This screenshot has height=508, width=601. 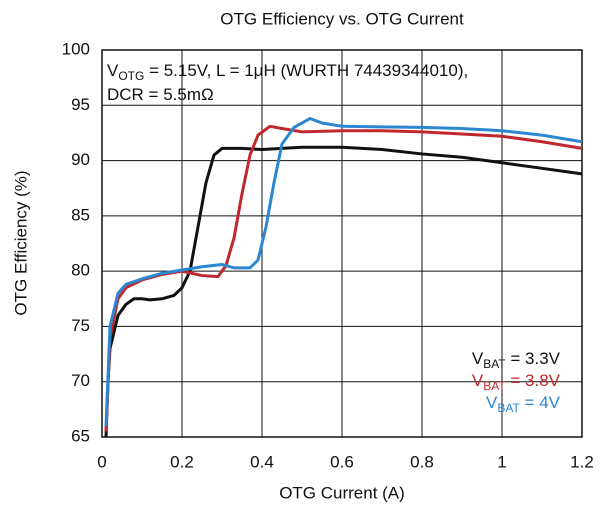 What do you see at coordinates (80, 214) in the screenshot?
I see `y-tick-label: 85` at bounding box center [80, 214].